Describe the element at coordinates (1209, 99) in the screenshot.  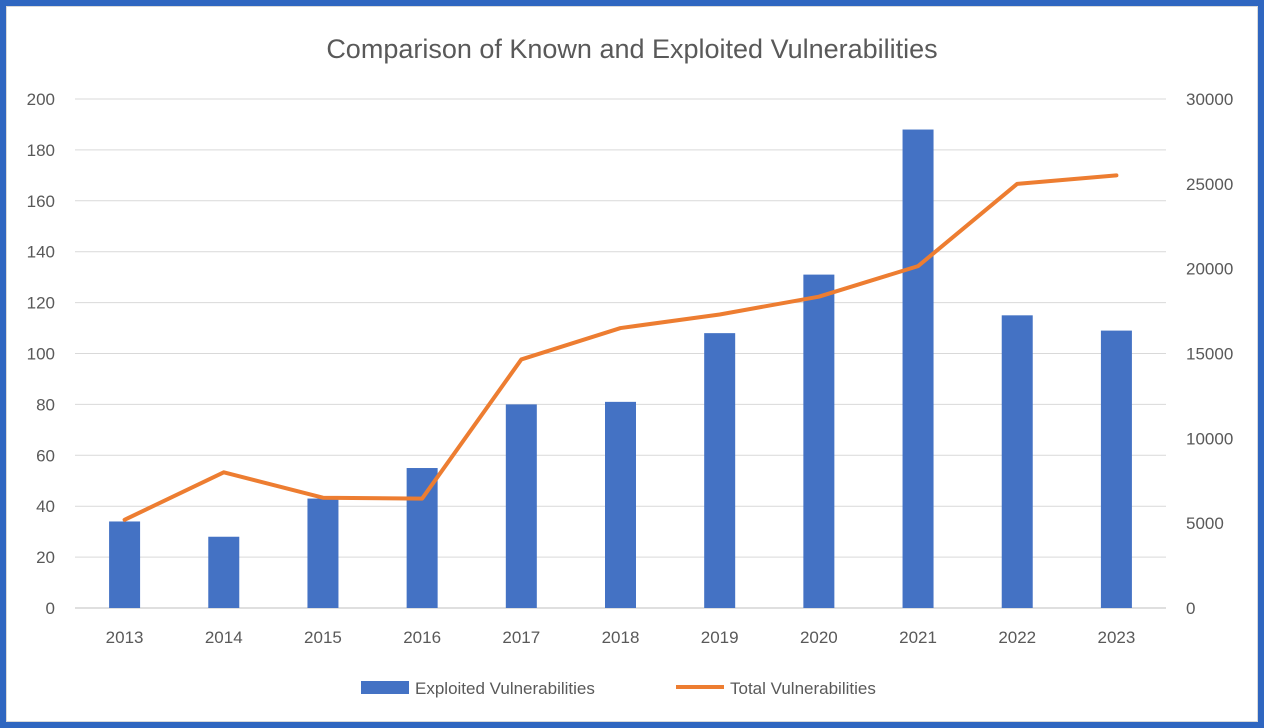
I see `right-tick-label: 30000` at that location.